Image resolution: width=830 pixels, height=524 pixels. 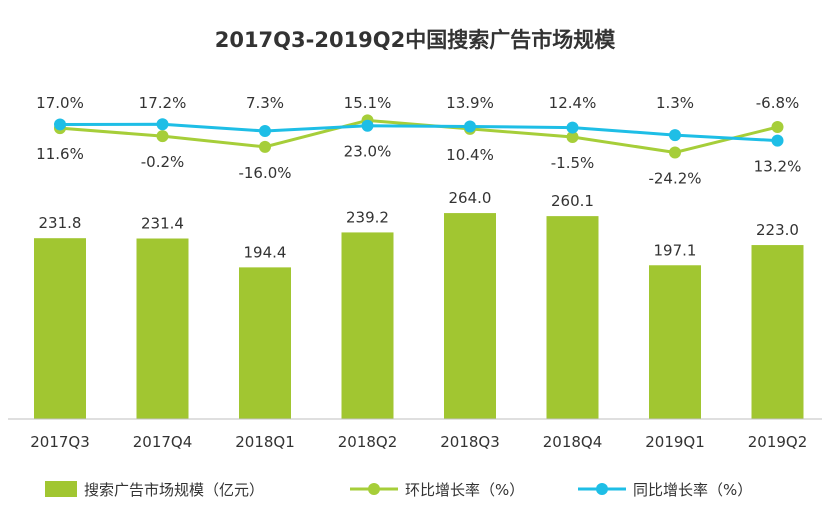 I want to click on yoy-label-2018Q4: 12.4%, so click(x=573, y=103).